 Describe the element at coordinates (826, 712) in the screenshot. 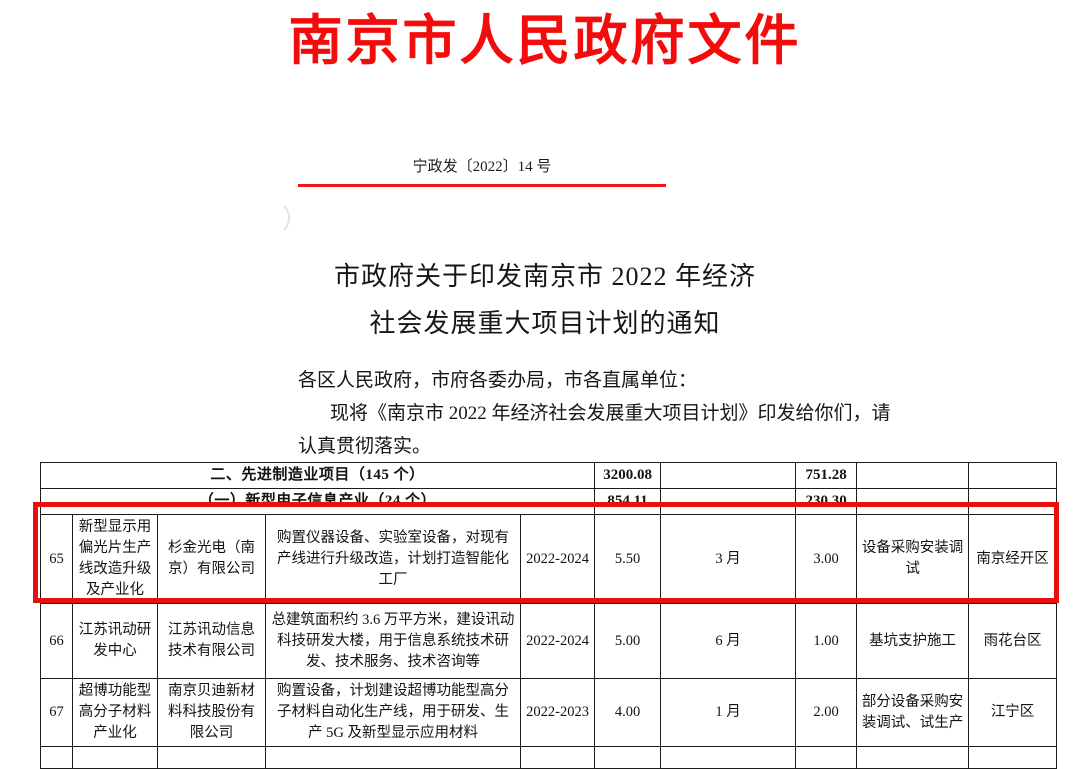

I see `cell-annual-investment: 2.00` at that location.